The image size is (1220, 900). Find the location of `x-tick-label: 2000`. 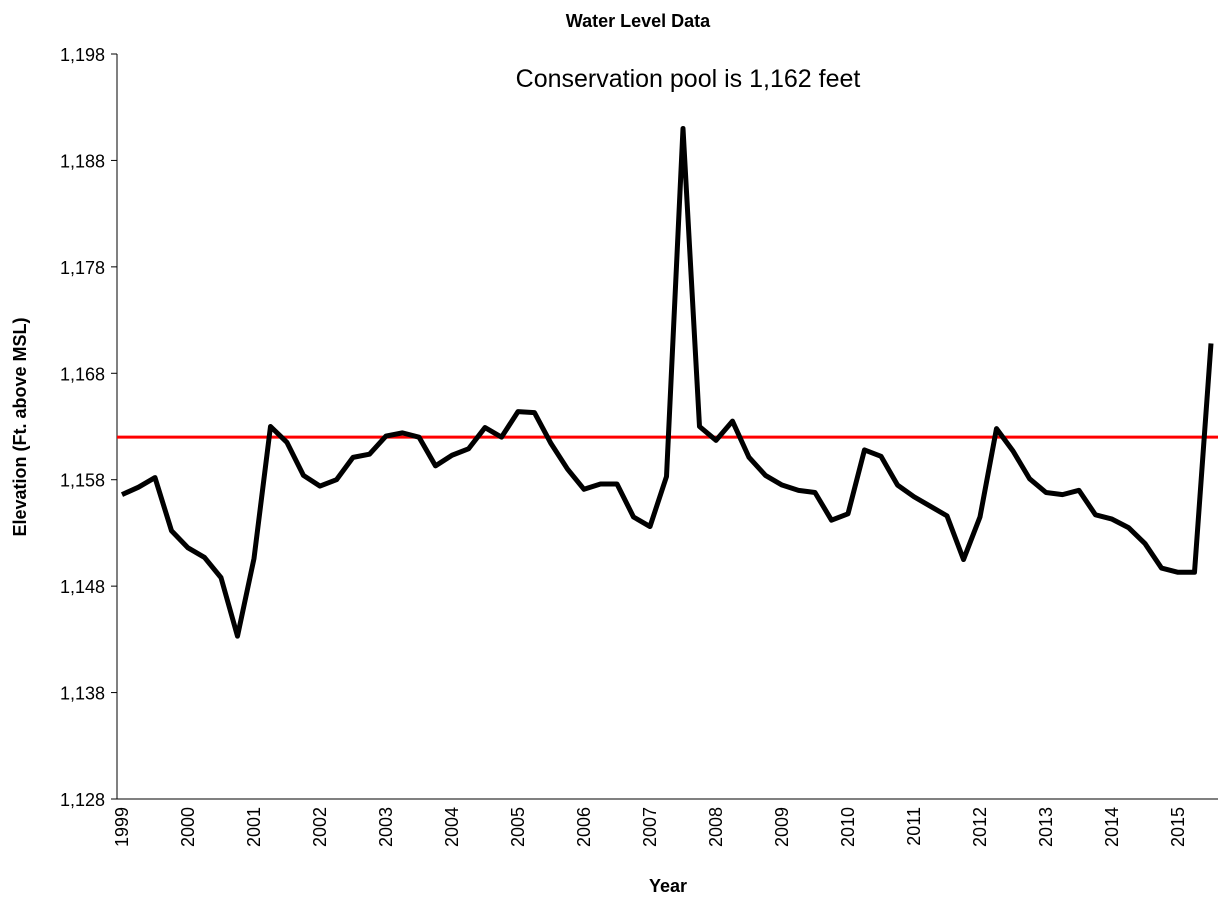

x-tick-label: 2000 is located at coordinates (188, 827).